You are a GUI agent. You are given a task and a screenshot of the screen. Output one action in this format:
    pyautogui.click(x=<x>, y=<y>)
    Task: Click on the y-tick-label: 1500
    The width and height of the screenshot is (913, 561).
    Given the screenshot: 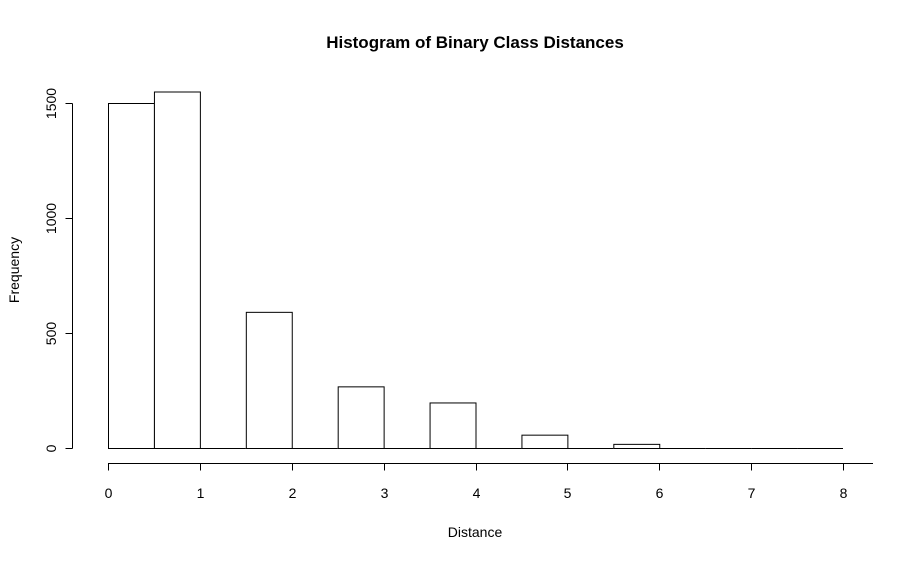 What is the action you would take?
    pyautogui.click(x=51, y=103)
    